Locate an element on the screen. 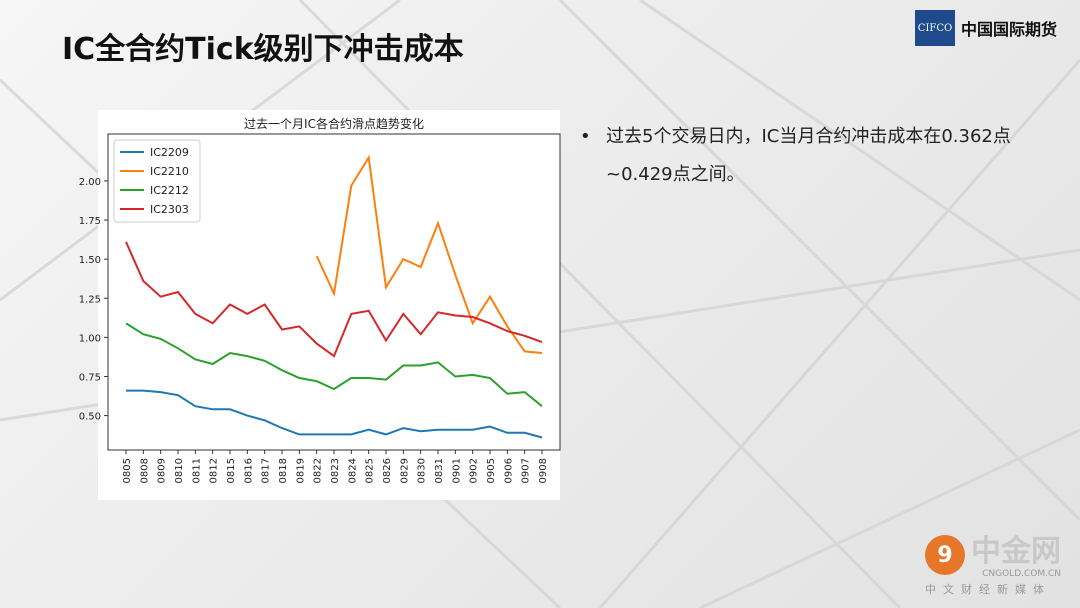  x-tick-label: 0815 is located at coordinates (231, 470).